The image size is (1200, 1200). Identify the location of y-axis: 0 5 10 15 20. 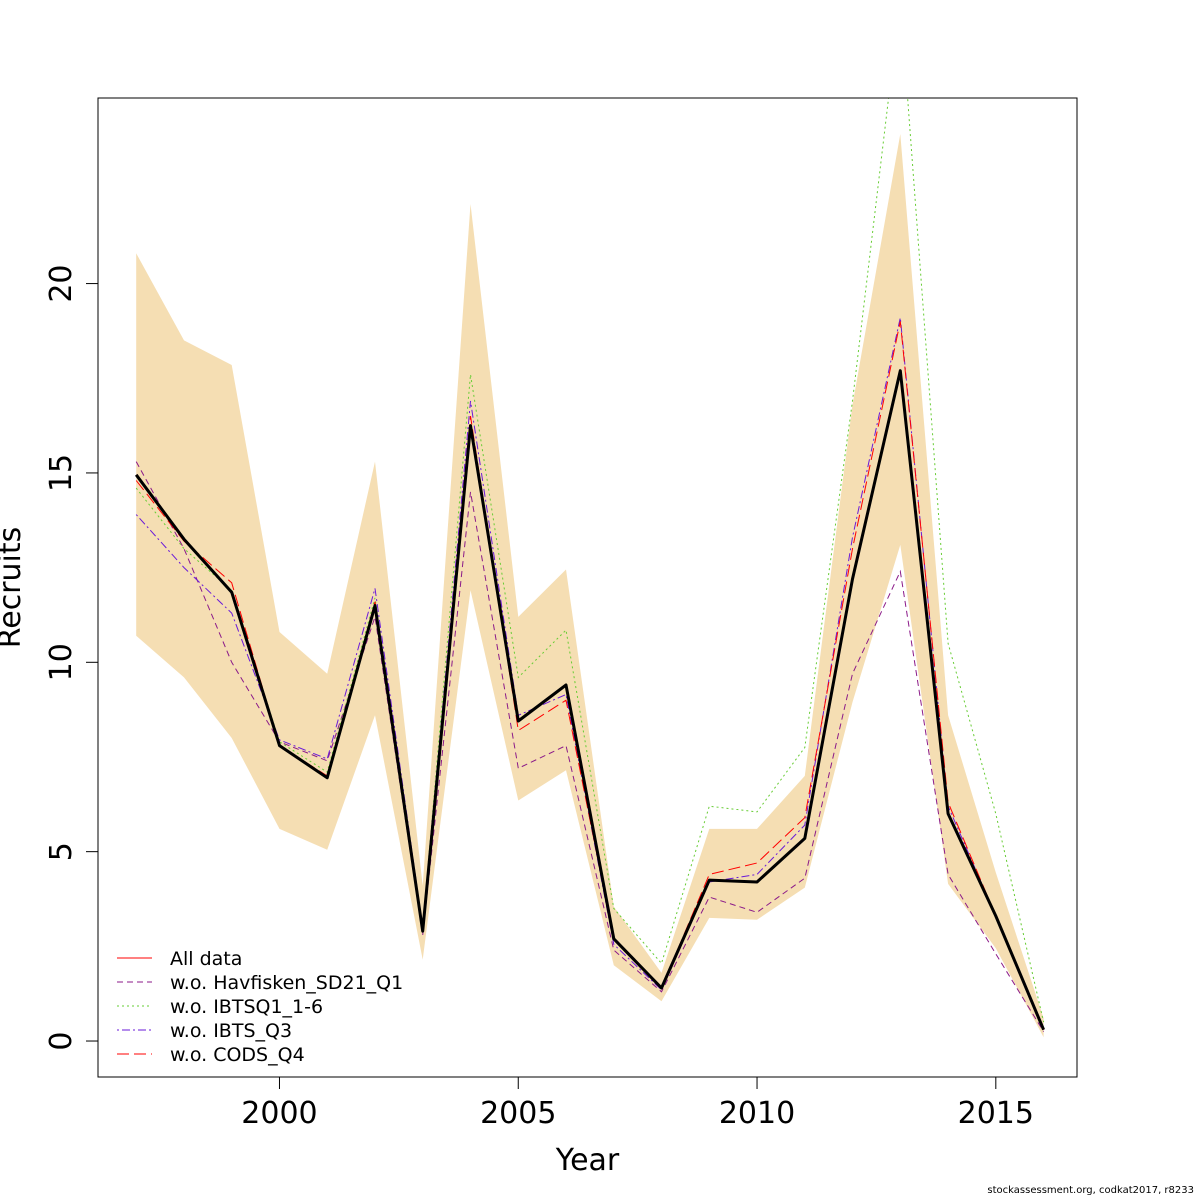
(71, 657).